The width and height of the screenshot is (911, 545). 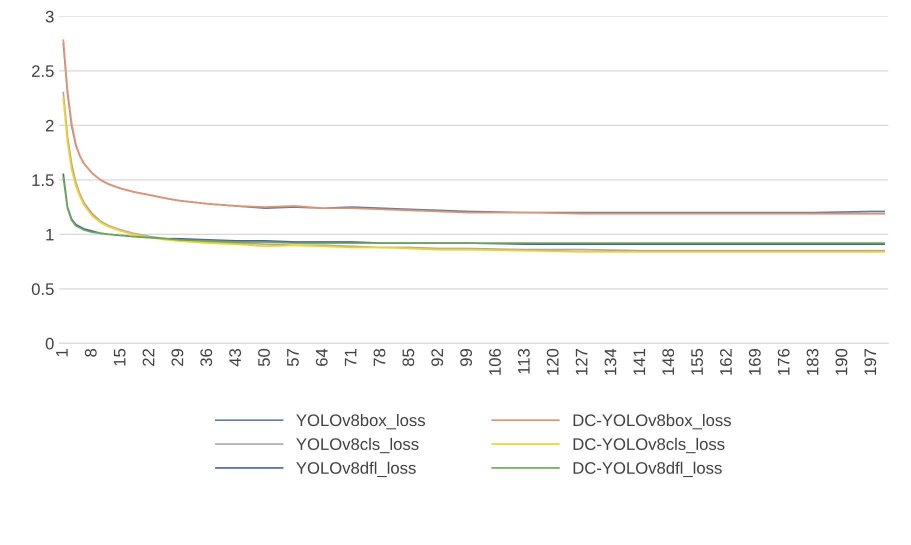 What do you see at coordinates (90, 352) in the screenshot?
I see `x-tick-label: 8` at bounding box center [90, 352].